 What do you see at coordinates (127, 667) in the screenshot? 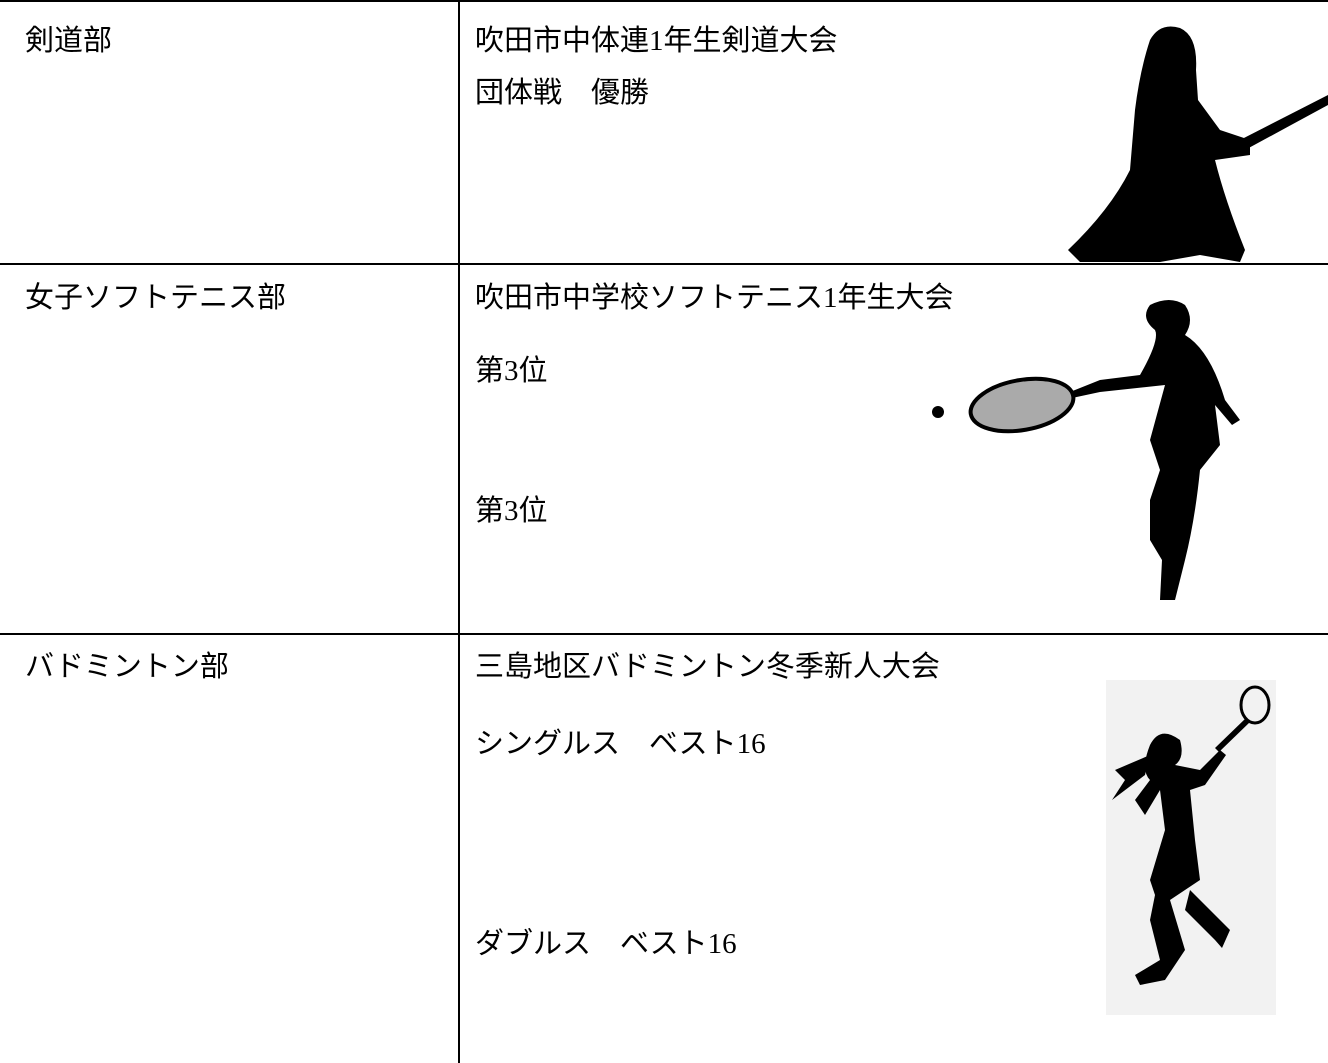
I see `club-name: バドミントン部` at bounding box center [127, 667].